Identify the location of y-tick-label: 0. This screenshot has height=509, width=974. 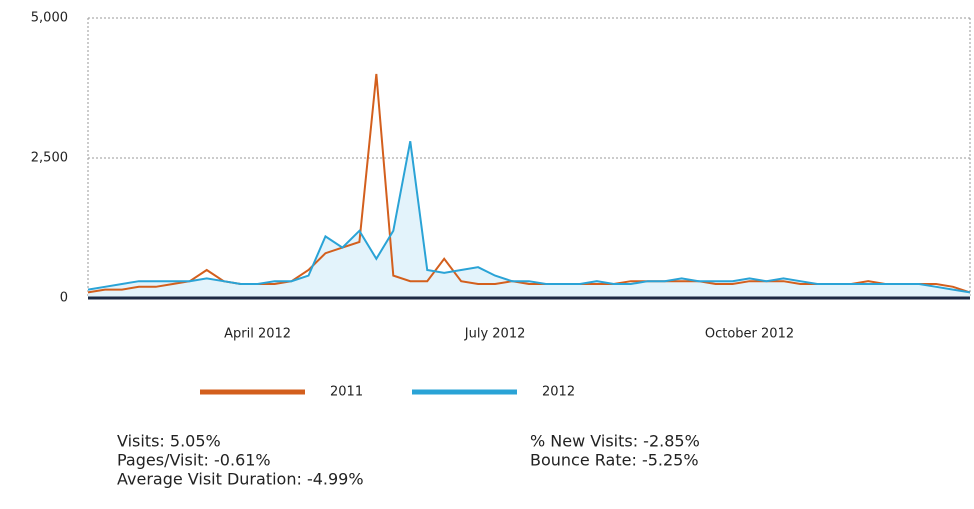
(64, 298).